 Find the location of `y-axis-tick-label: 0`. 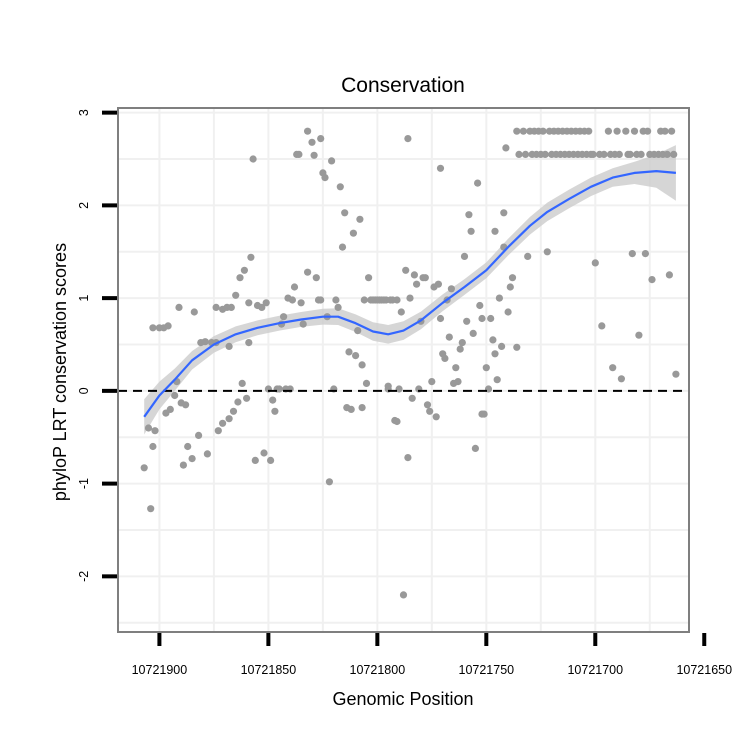

y-axis-tick-label: 0 is located at coordinates (84, 390).